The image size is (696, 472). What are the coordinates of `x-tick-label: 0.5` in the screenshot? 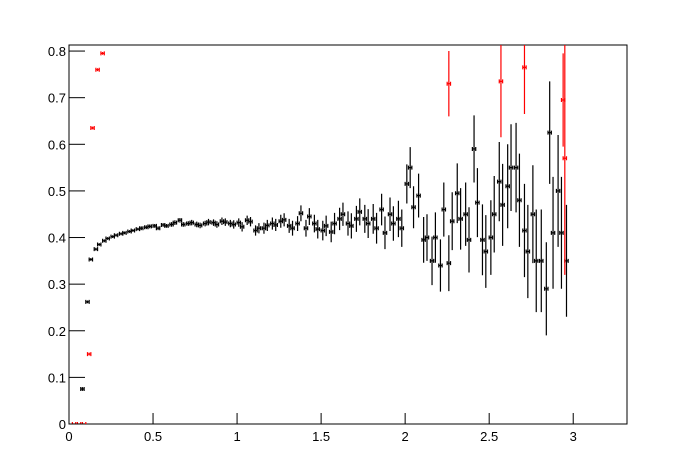 It's located at (153, 436).